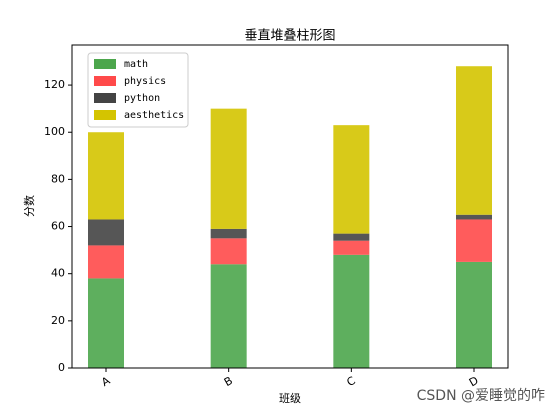 The width and height of the screenshot is (551, 413). What do you see at coordinates (58, 178) in the screenshot?
I see `y-tick-label: 80` at bounding box center [58, 178].